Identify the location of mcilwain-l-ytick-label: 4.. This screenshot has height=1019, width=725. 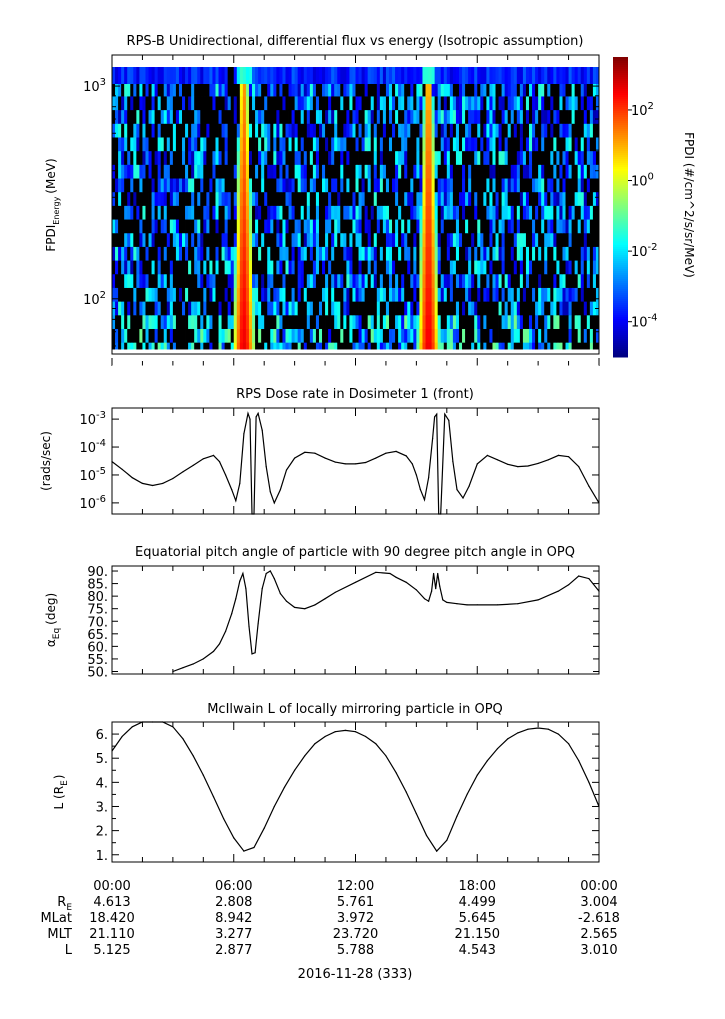
(102, 783).